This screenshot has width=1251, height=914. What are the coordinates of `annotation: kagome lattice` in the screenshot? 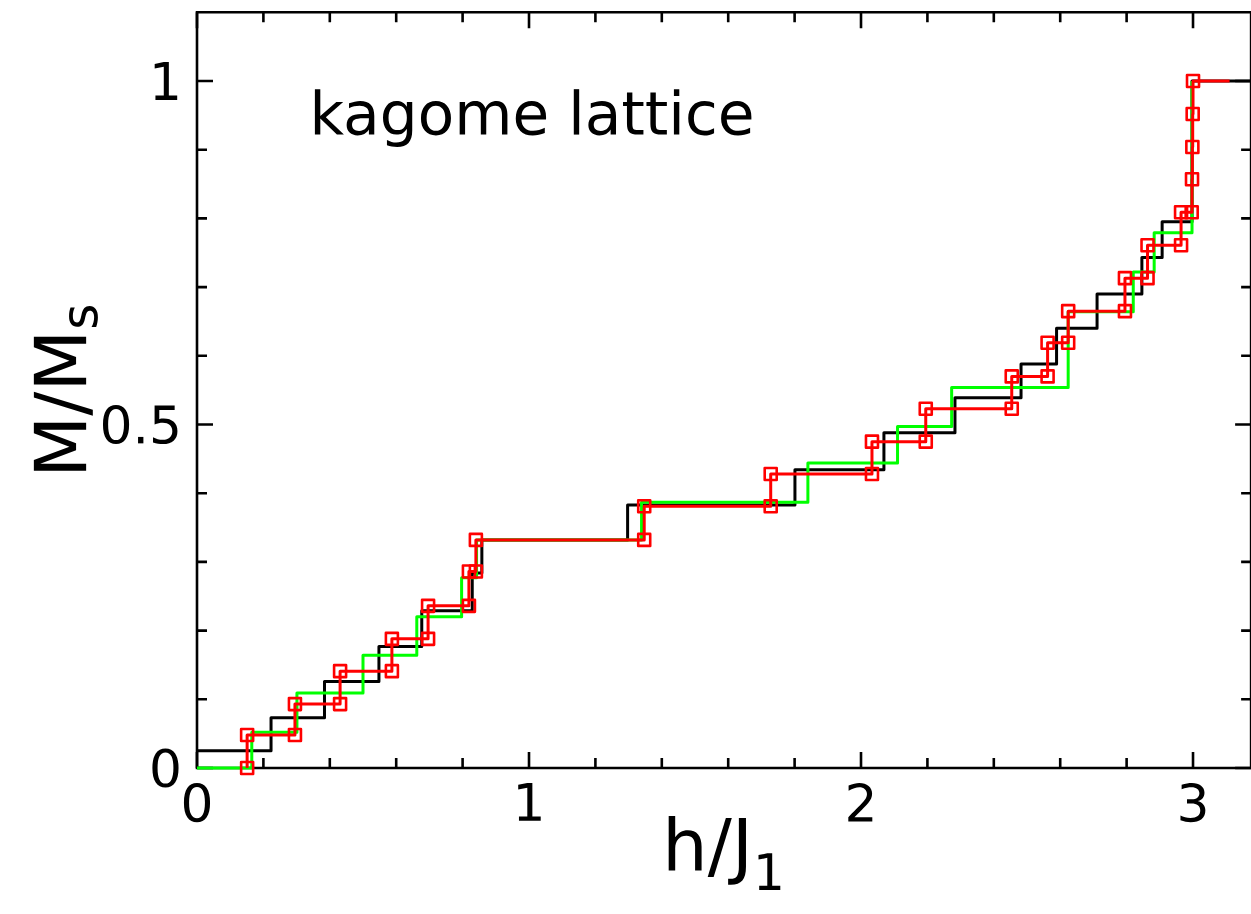 It's located at (533, 118).